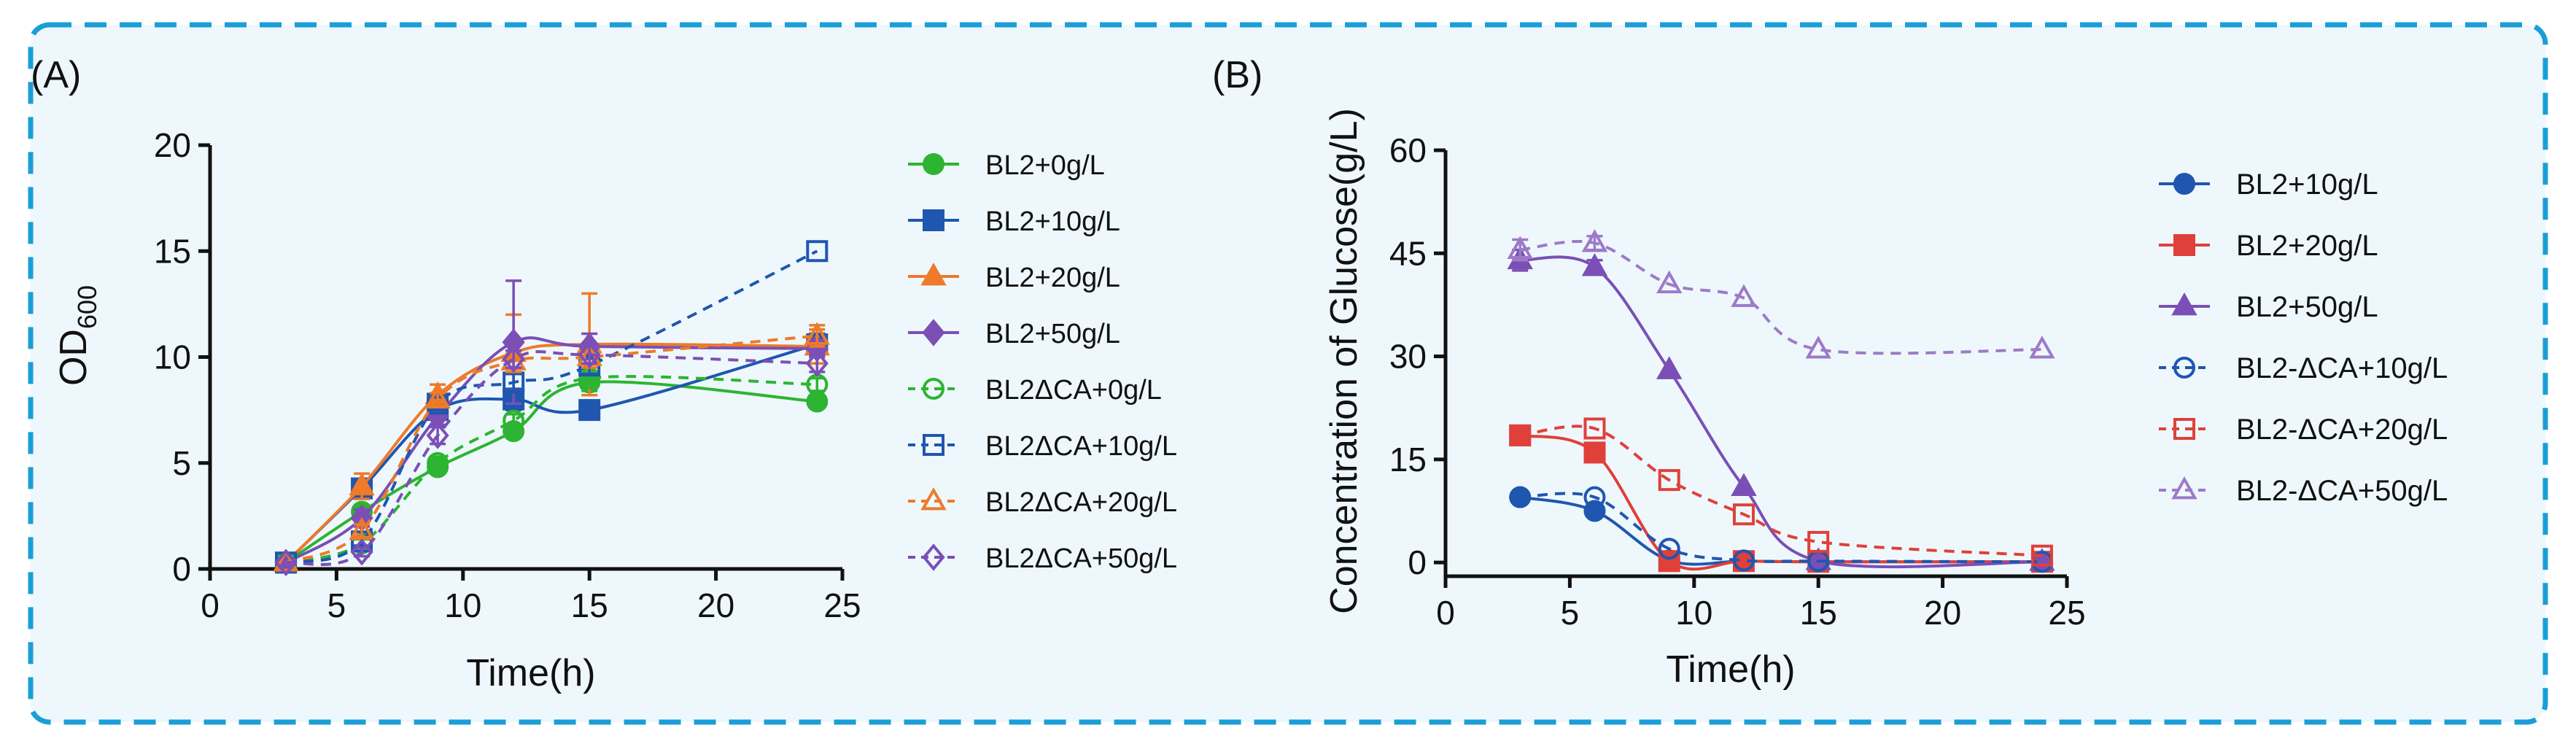 Image resolution: width=2576 pixels, height=752 pixels. What do you see at coordinates (173, 357) in the screenshot?
I see `y-tick-label: 10` at bounding box center [173, 357].